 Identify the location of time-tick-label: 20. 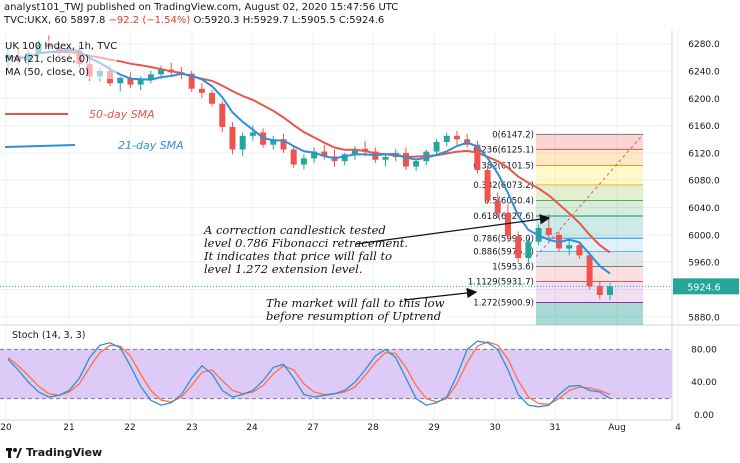
(6, 428).